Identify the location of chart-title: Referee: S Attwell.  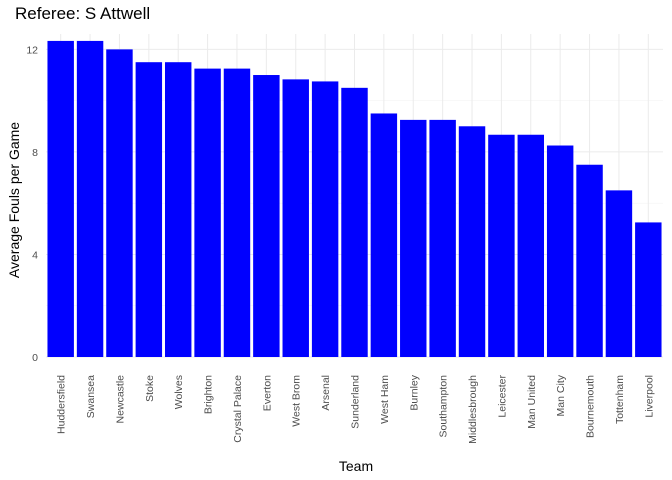
(83, 13).